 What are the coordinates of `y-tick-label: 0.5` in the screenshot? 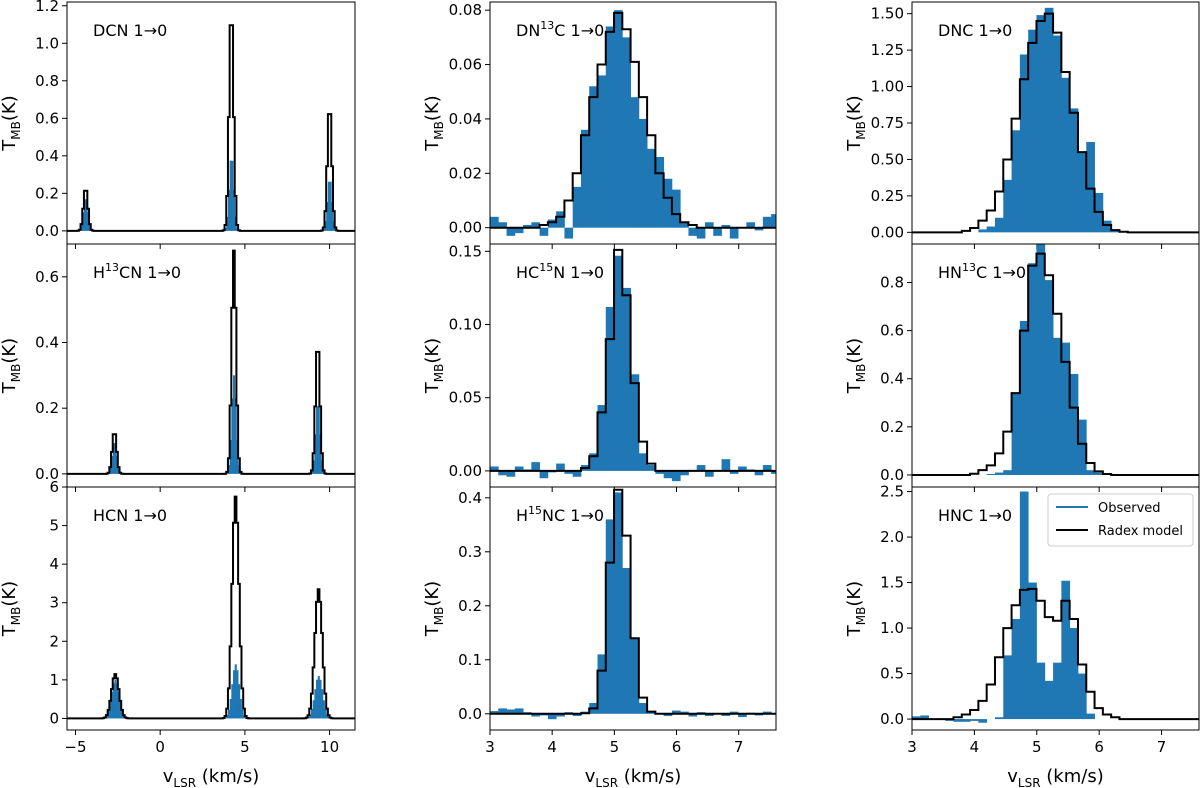 It's located at (892, 674).